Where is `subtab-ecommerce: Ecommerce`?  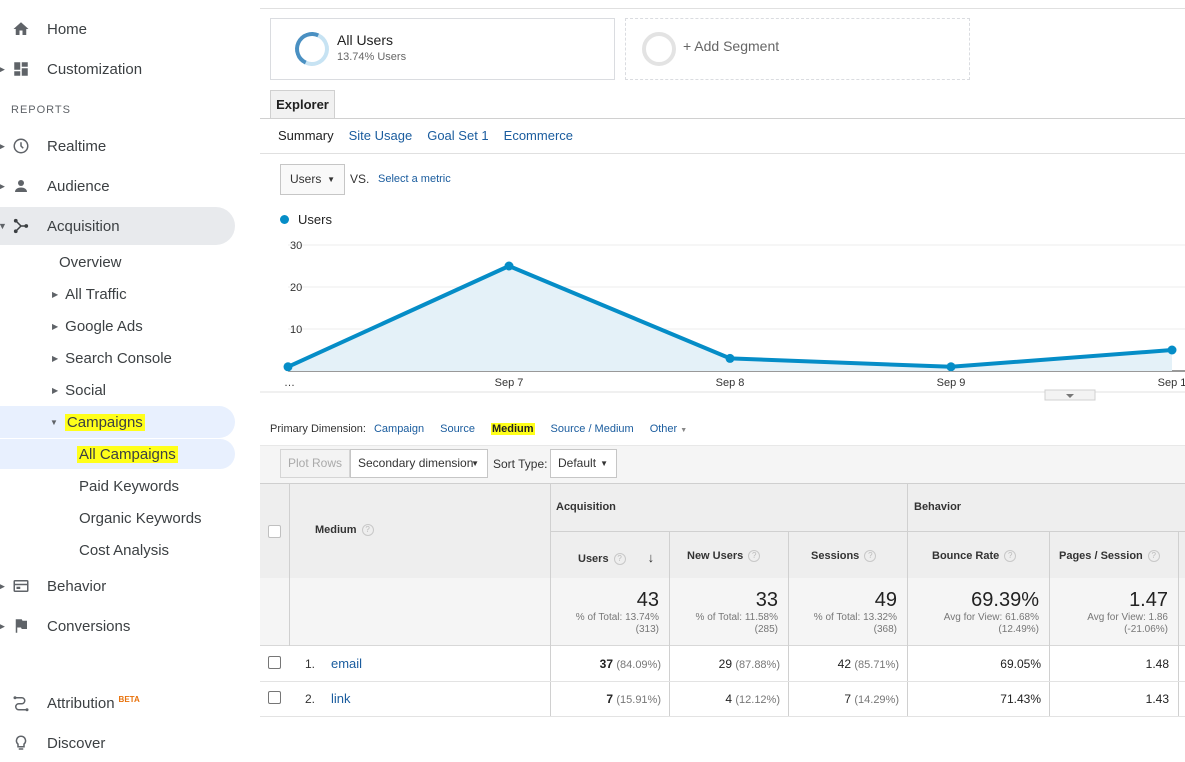
subtab-ecommerce: Ecommerce is located at coordinates (538, 135).